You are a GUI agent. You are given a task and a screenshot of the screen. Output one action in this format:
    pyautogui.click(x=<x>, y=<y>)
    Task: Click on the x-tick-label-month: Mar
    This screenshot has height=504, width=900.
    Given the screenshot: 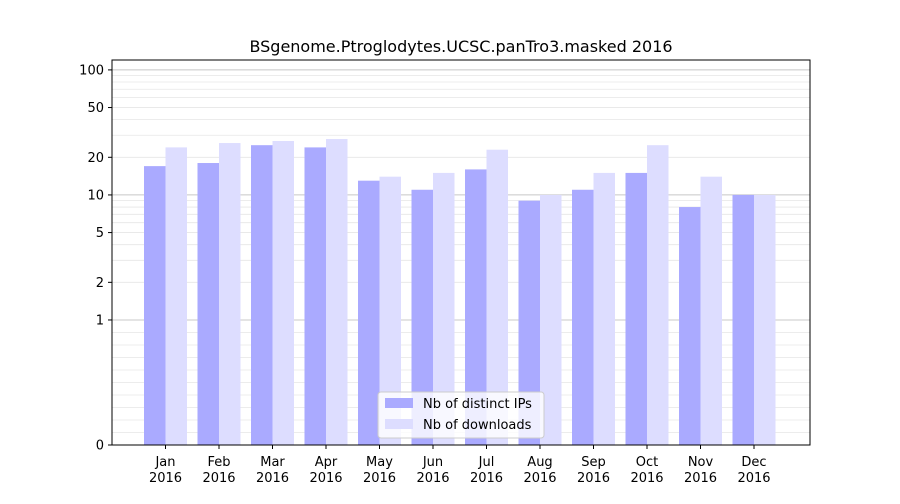 What is the action you would take?
    pyautogui.click(x=272, y=462)
    